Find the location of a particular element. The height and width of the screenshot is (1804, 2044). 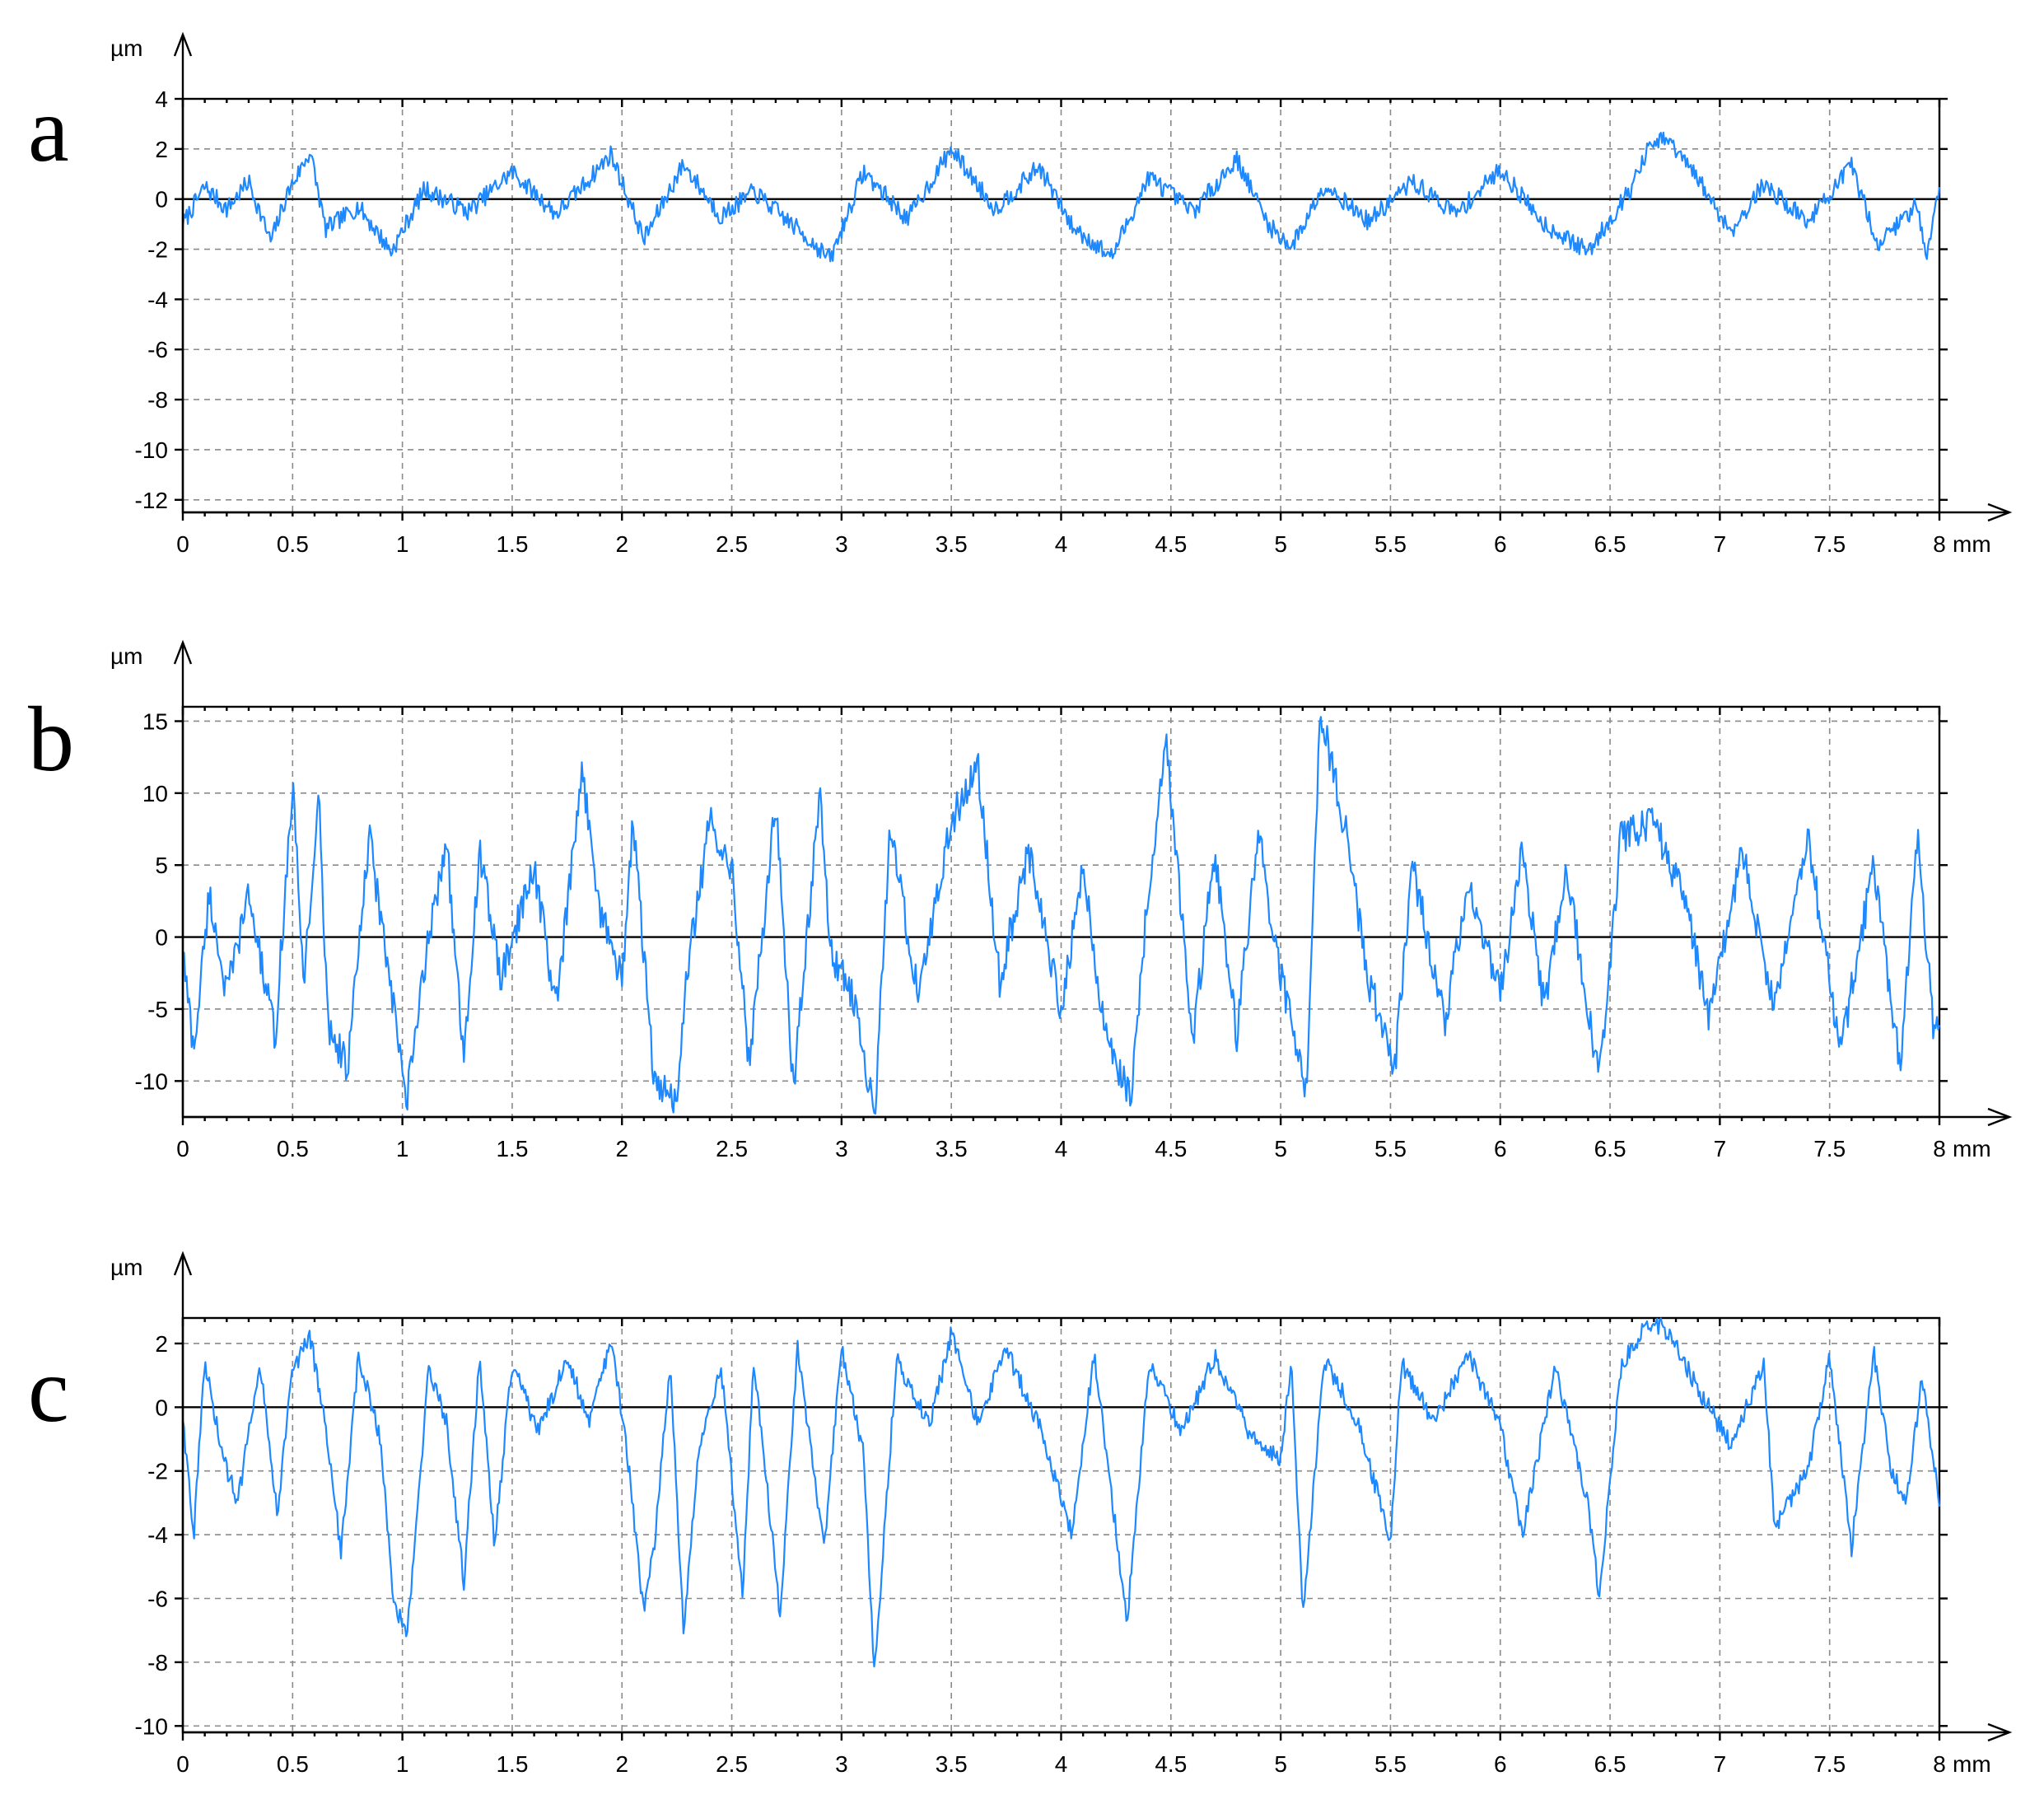

y-tick-label: -5 is located at coordinates (157, 1009).